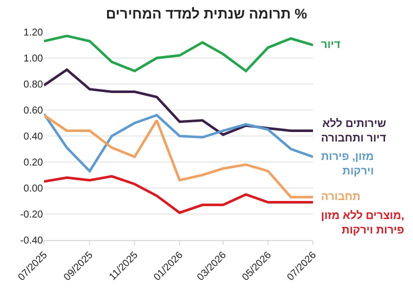 The image size is (413, 295). What do you see at coordinates (207, 14) in the screenshot?
I see `chart-title: תרומה שנתית למדד המחירים %` at bounding box center [207, 14].